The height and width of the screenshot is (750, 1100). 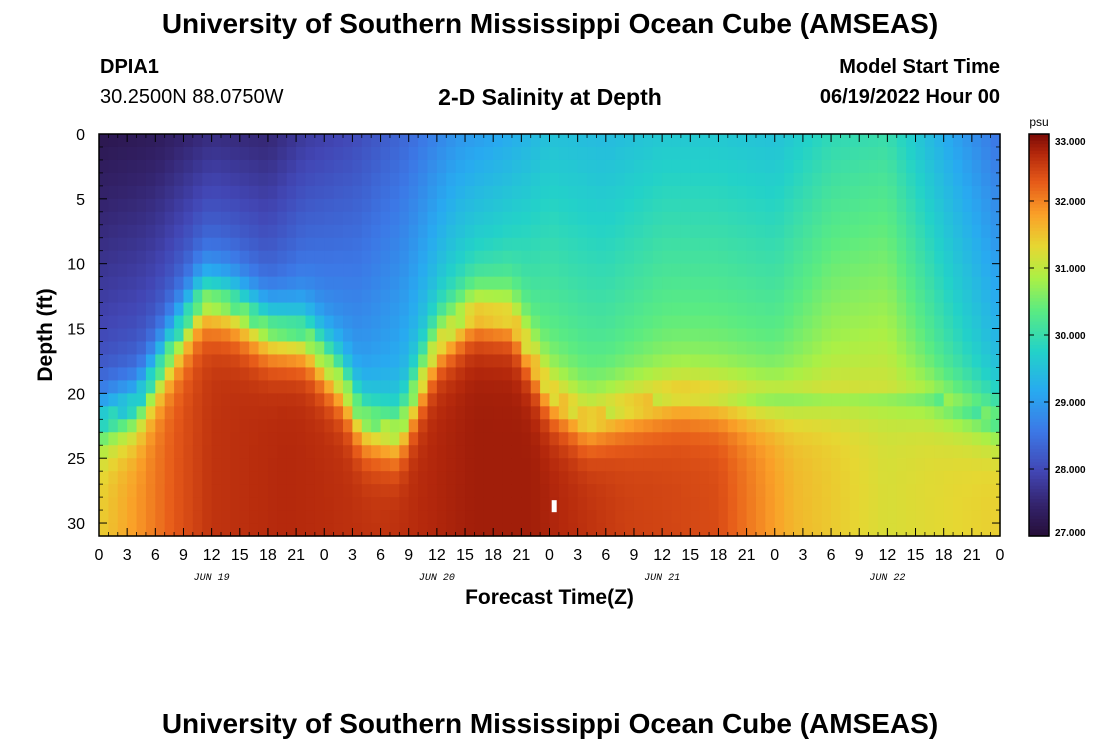 I want to click on x-tick-label: 21, so click(x=972, y=555).